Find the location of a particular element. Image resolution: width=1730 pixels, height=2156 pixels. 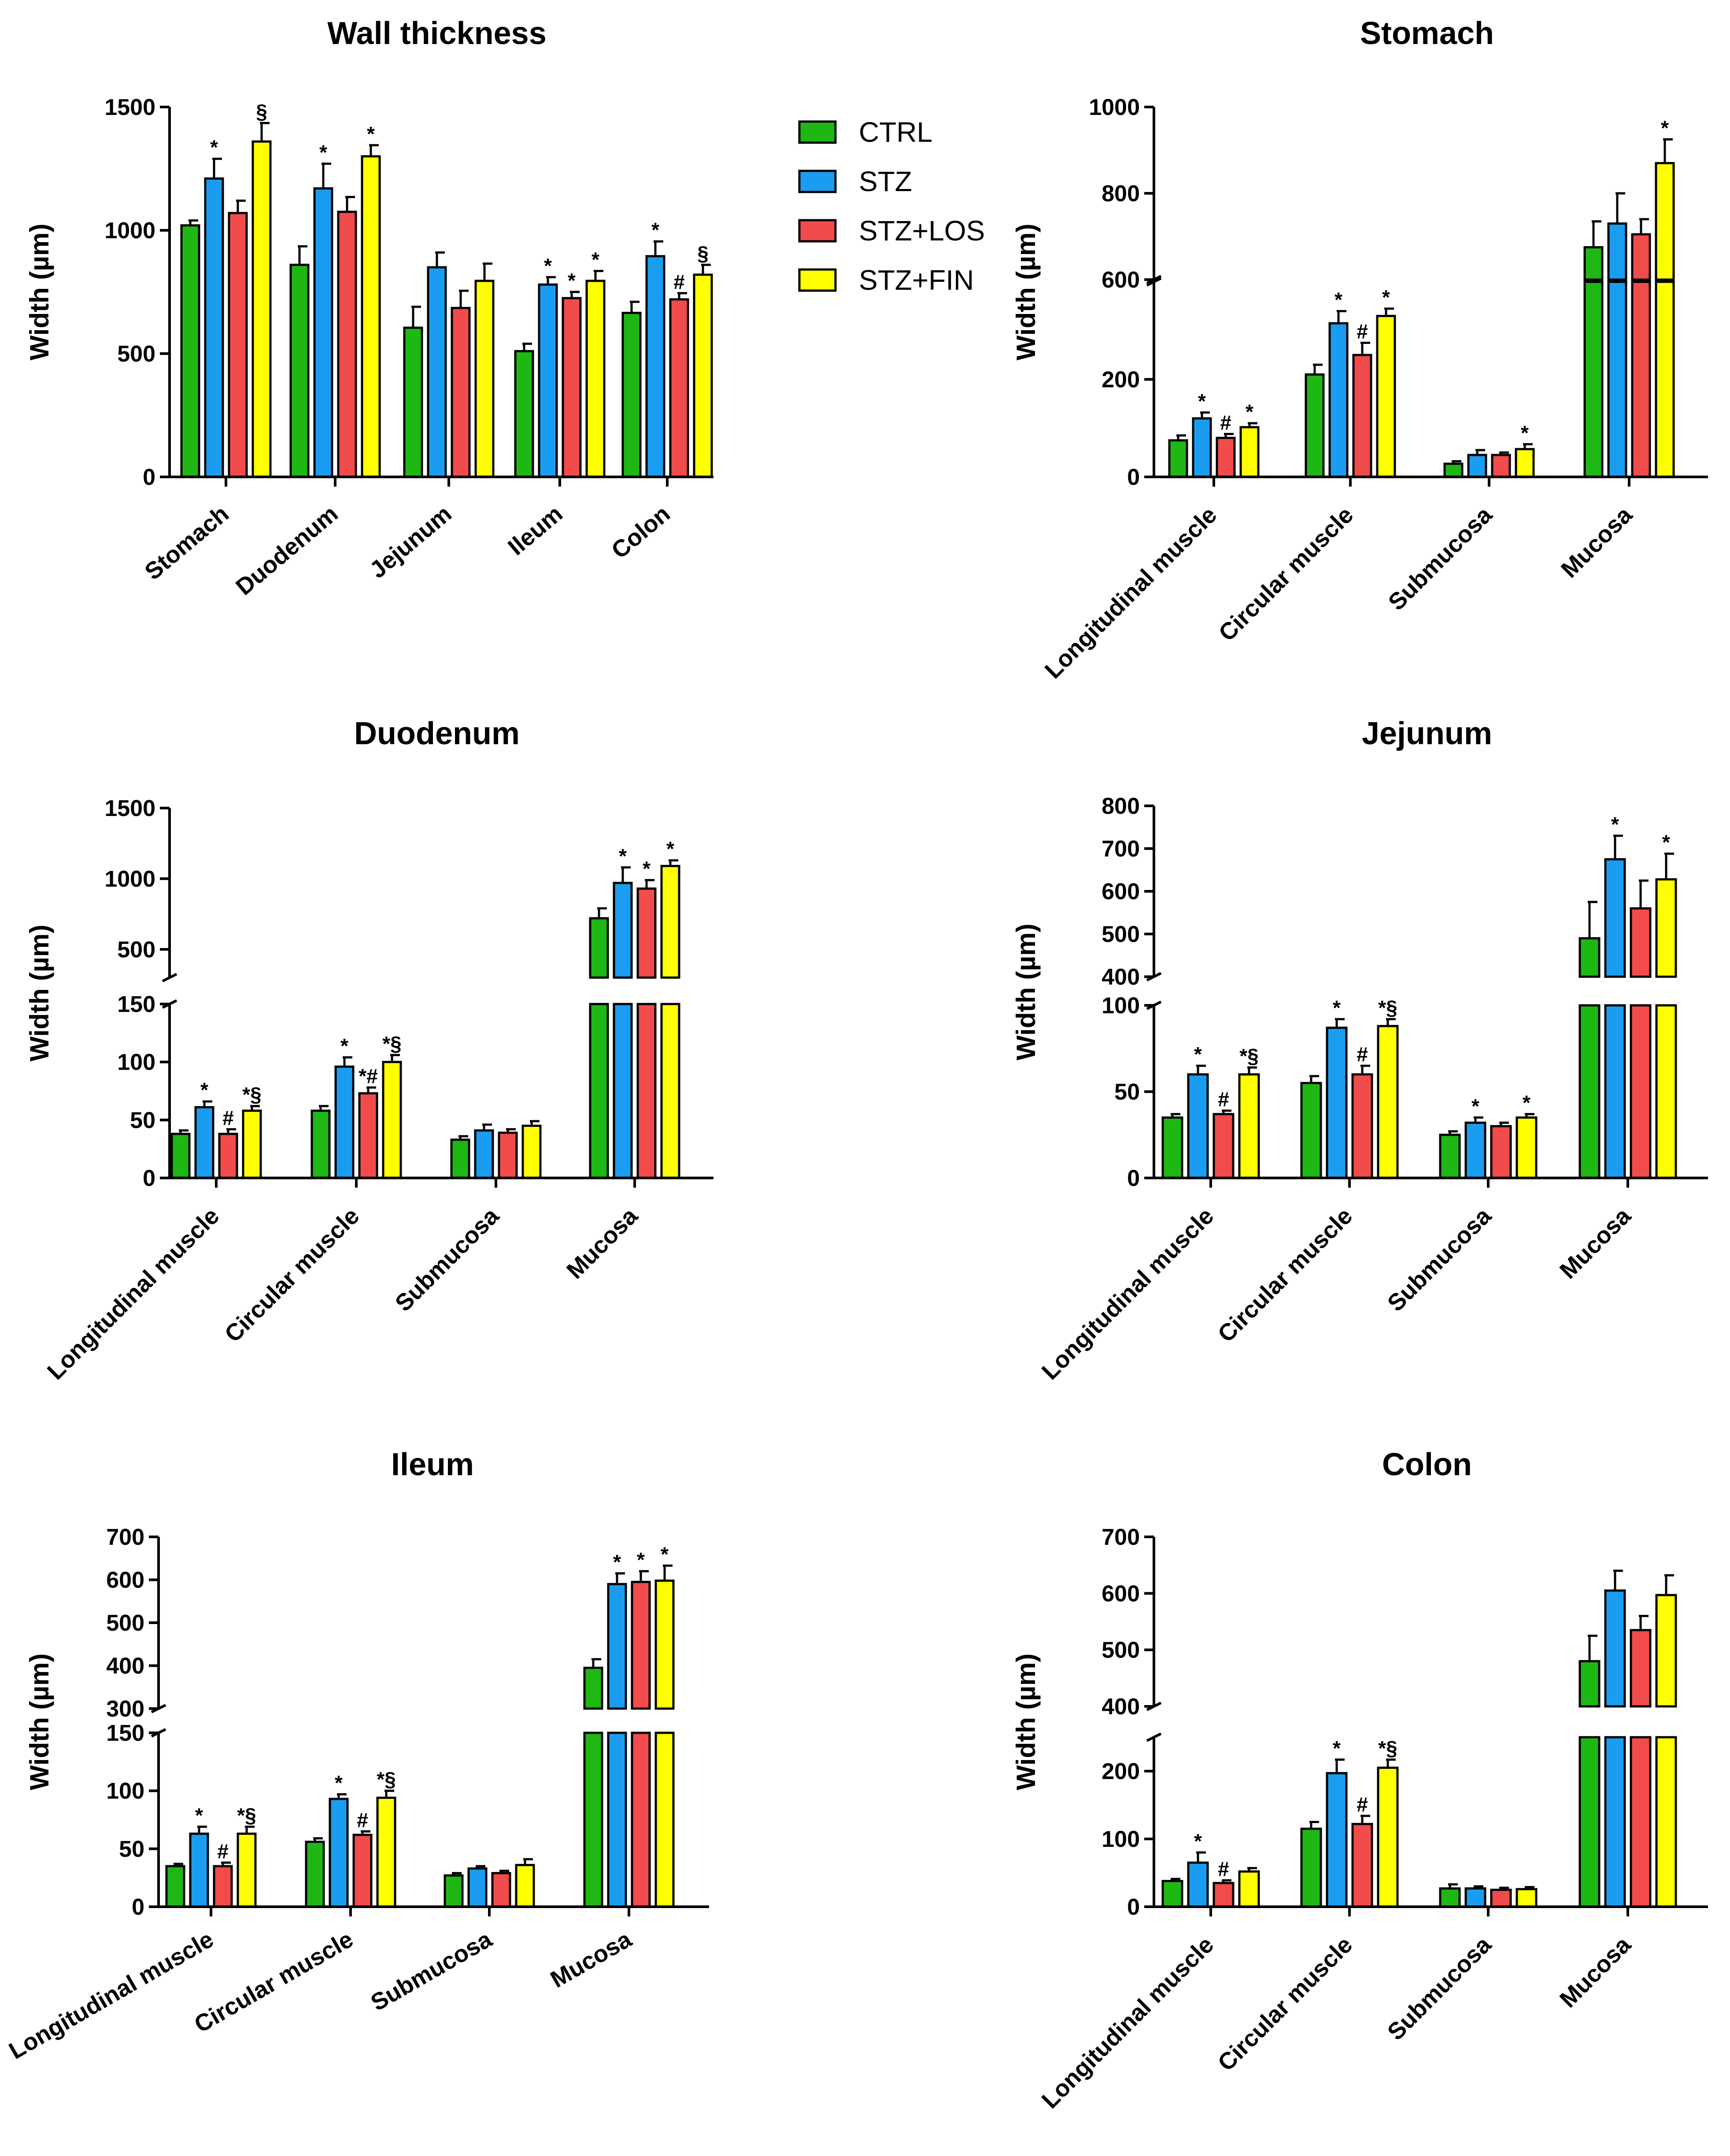

significance-mark: § is located at coordinates (261, 111).